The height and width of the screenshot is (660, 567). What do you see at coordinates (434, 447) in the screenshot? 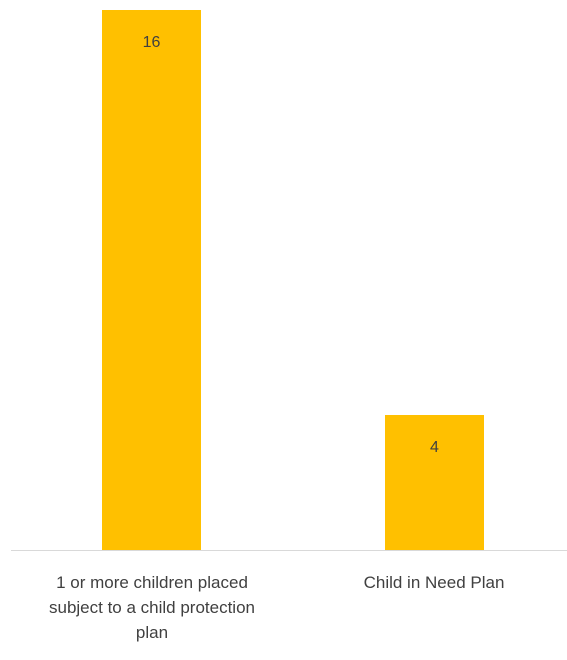
I see `data-label-2: 4` at bounding box center [434, 447].